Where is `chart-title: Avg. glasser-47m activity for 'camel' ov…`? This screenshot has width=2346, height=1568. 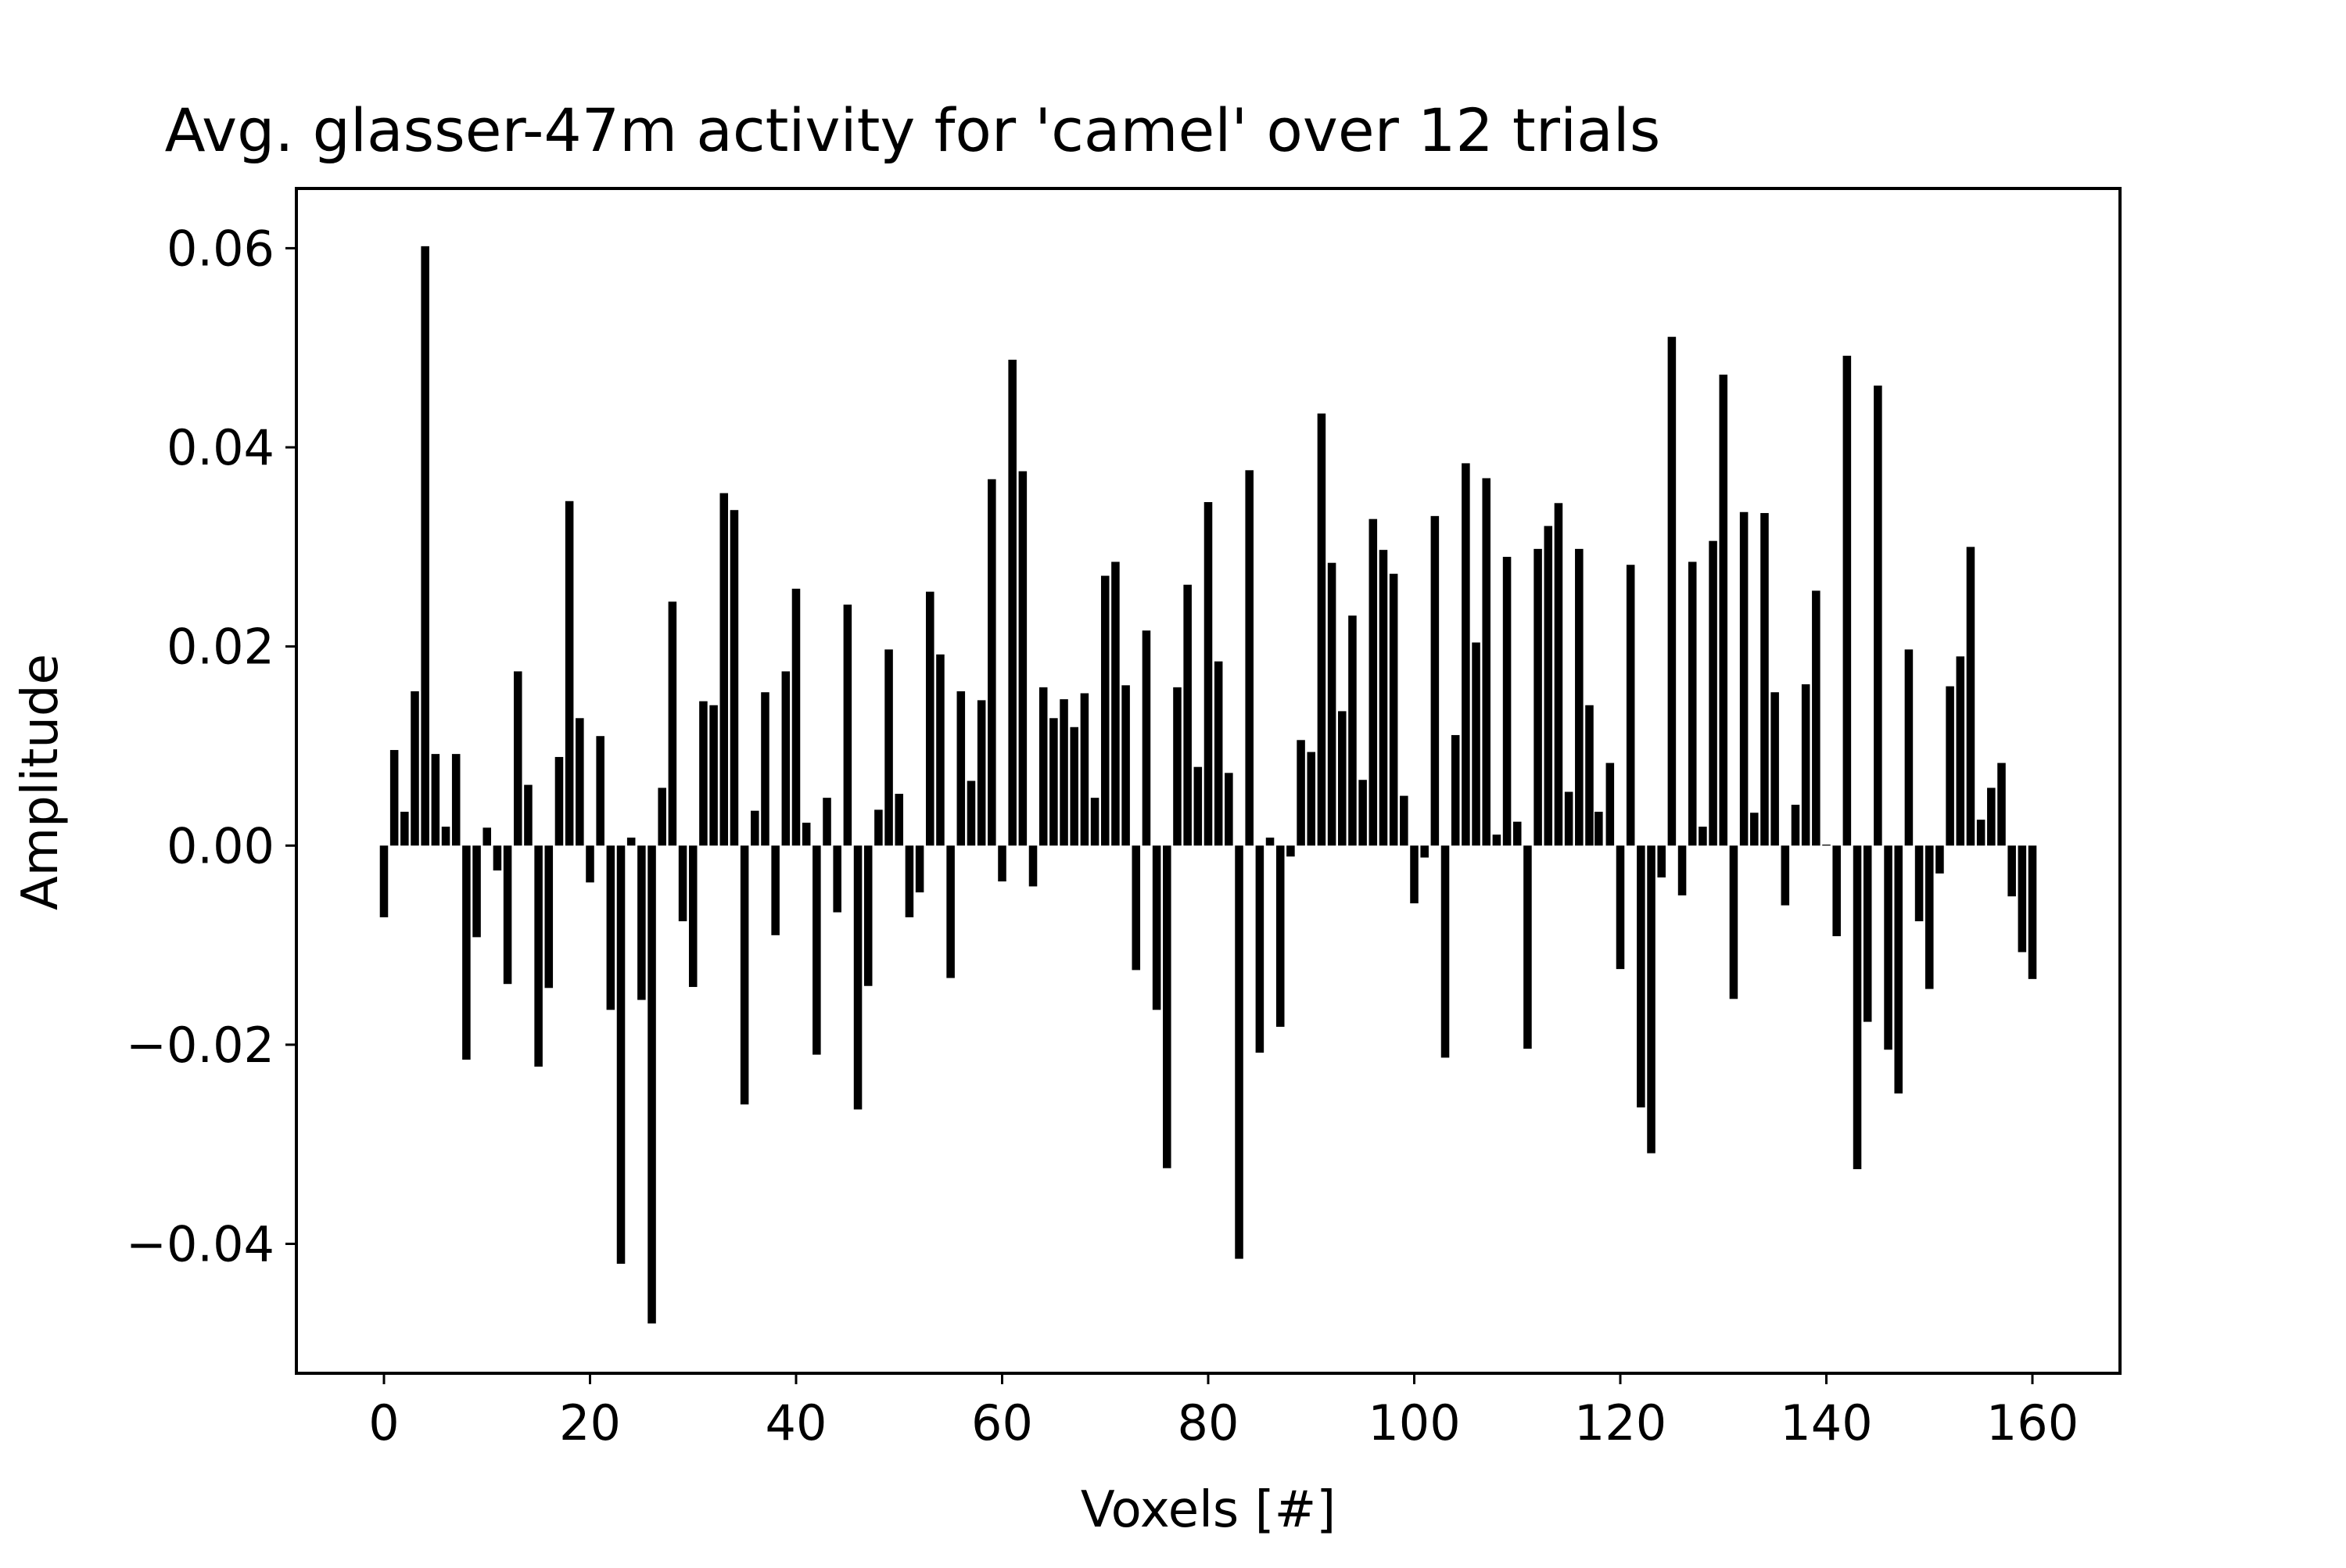
chart-title: Avg. glasser-47m activity for 'camel' ov… is located at coordinates (913, 130).